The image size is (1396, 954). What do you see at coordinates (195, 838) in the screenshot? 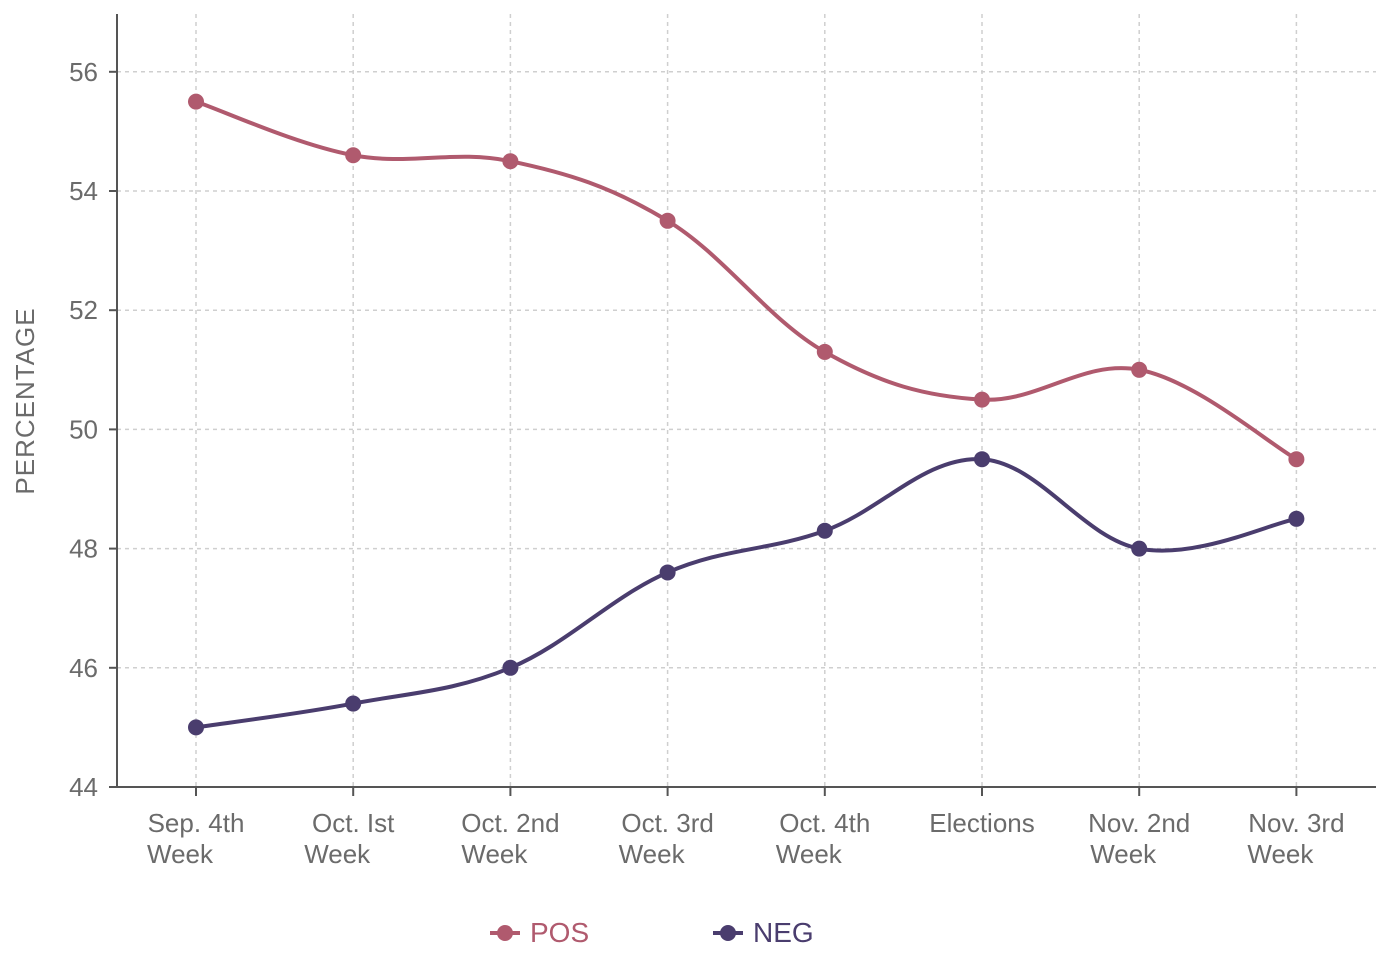
I see `x-tick-label: Sep. 4th Week` at bounding box center [195, 838].